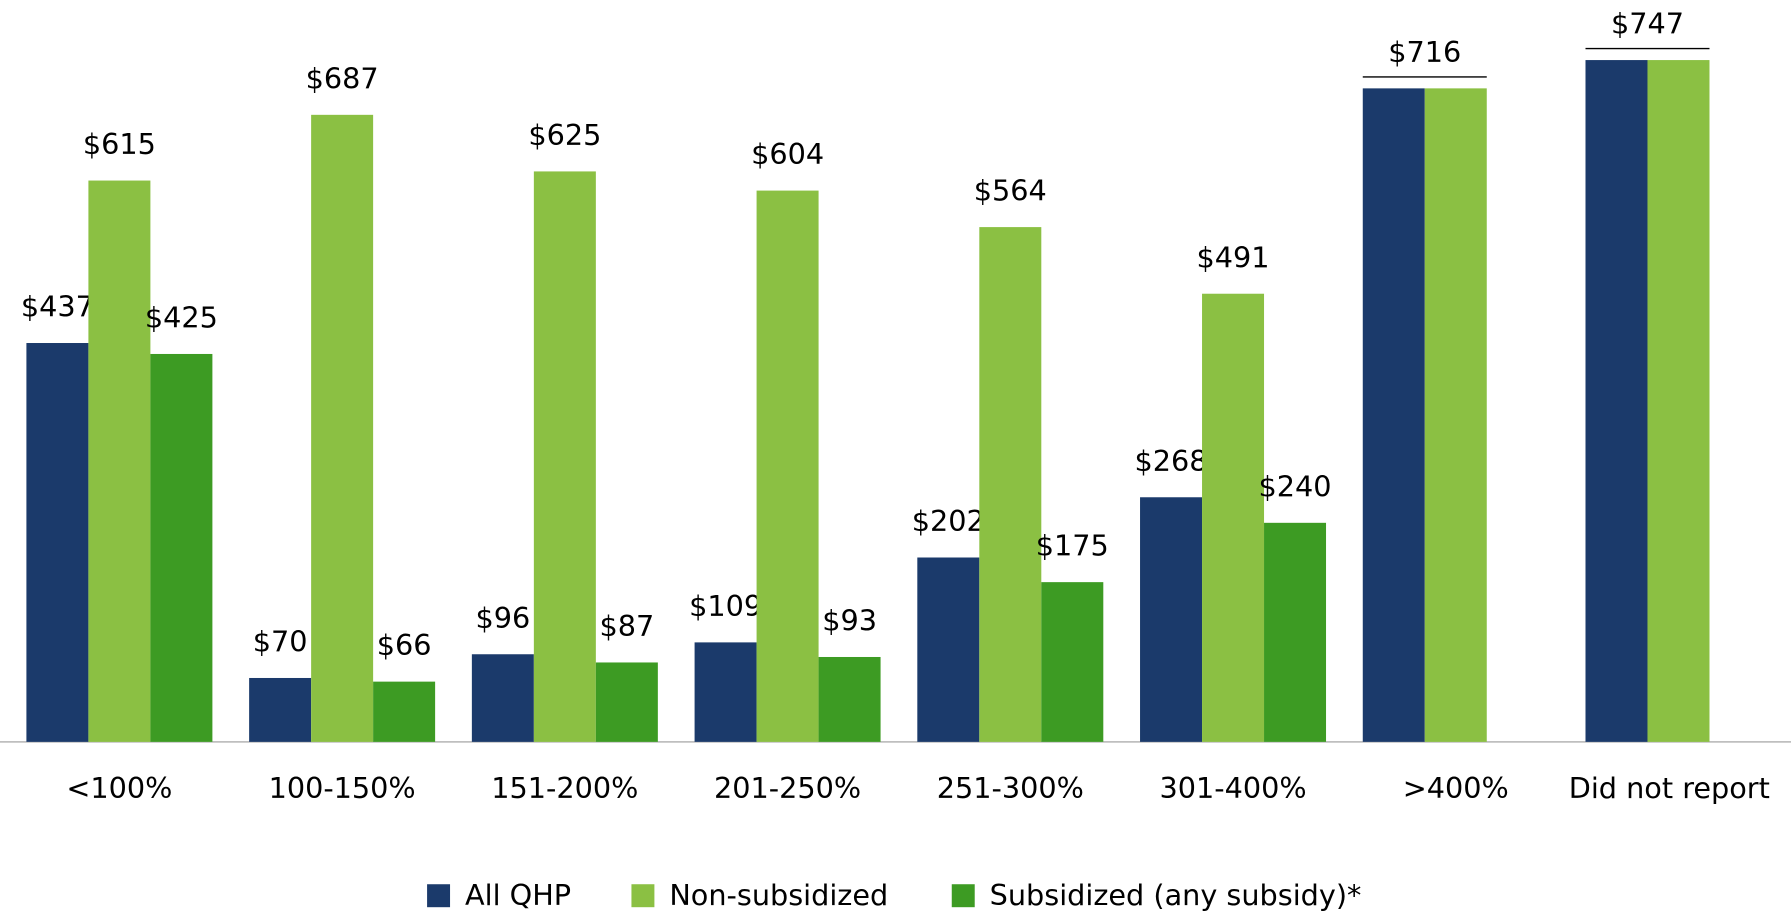 This screenshot has width=1791, height=912. I want to click on value-label: $268, so click(1171, 461).